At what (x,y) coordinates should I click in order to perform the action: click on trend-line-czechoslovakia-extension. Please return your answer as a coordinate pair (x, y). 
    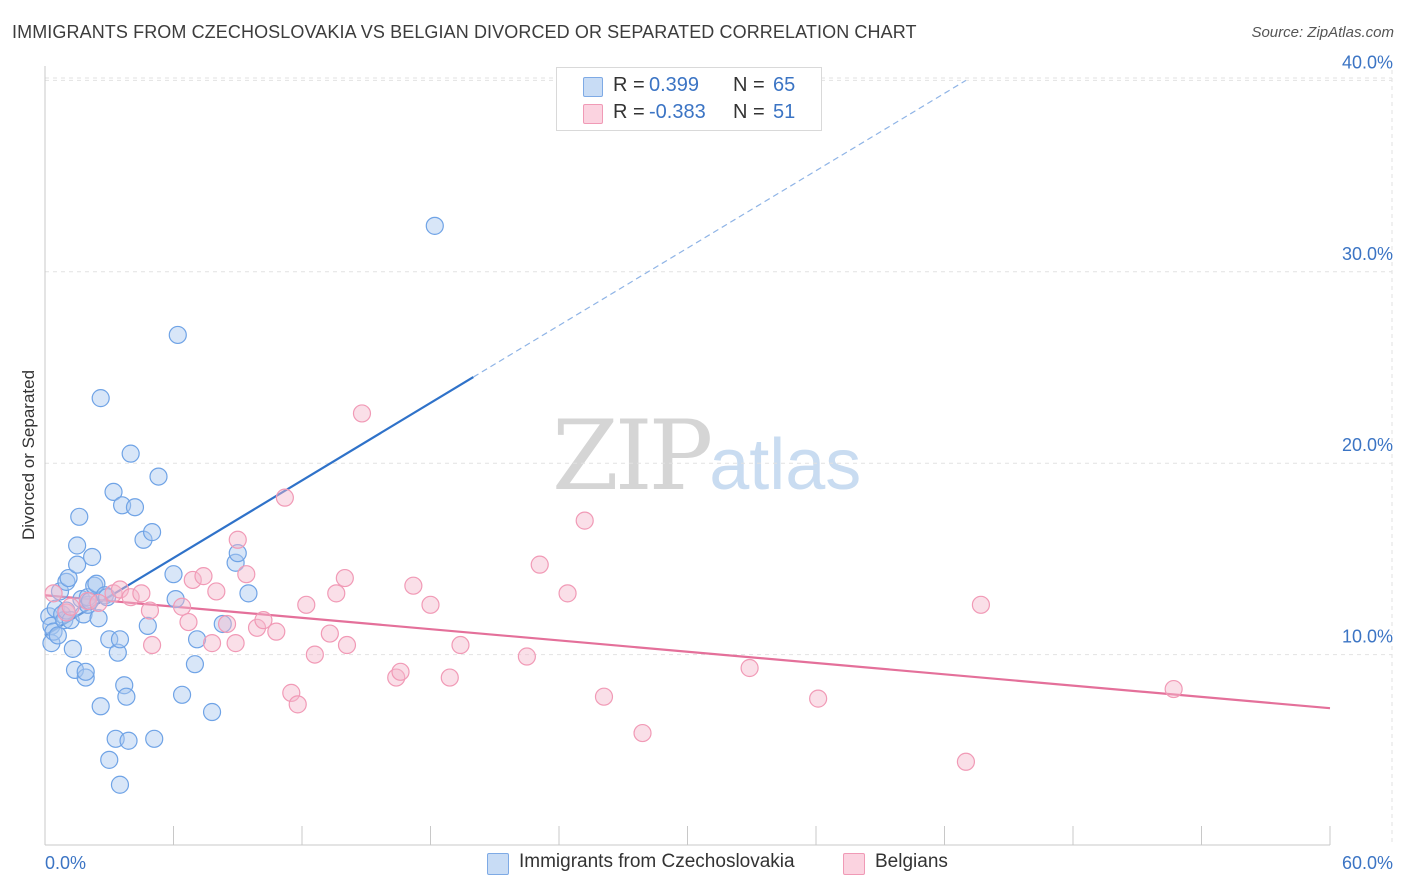
    Looking at the image, I should click on (720, 228).